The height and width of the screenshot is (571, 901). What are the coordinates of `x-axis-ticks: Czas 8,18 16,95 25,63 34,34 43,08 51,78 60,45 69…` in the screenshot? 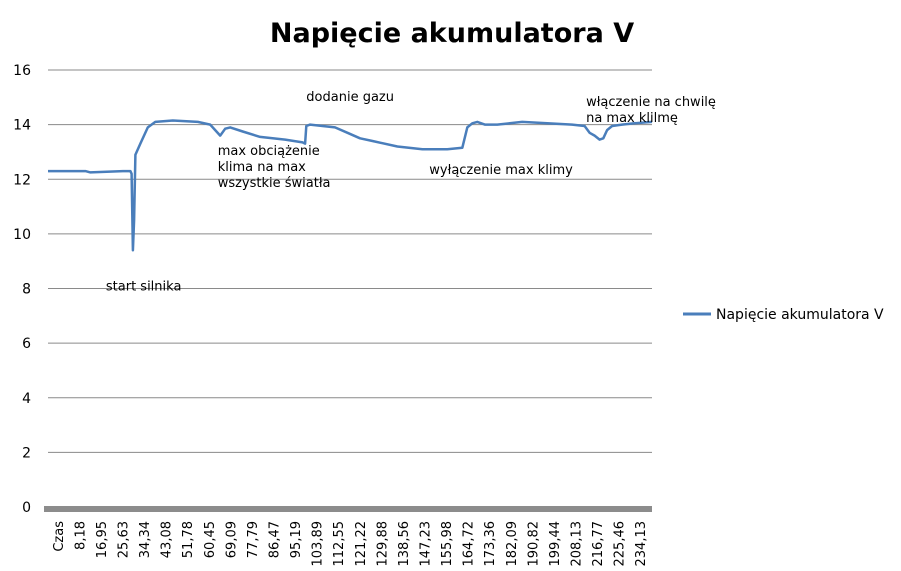 It's located at (350, 544).